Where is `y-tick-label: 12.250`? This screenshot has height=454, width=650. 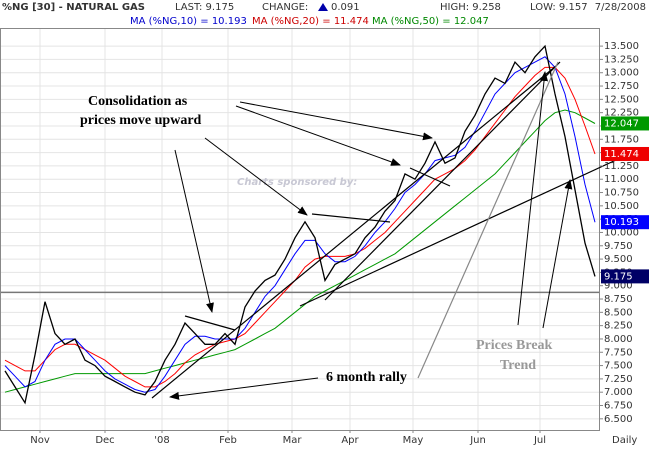 y-tick-label: 12.250 is located at coordinates (621, 113).